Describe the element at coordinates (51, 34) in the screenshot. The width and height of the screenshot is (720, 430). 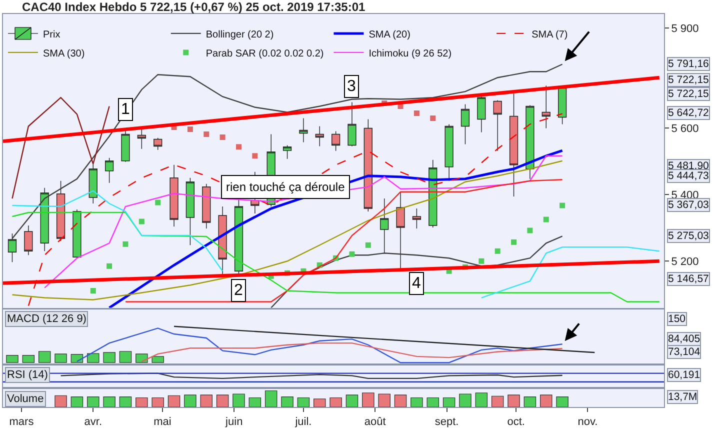
I see `legend-label: Prix` at that location.